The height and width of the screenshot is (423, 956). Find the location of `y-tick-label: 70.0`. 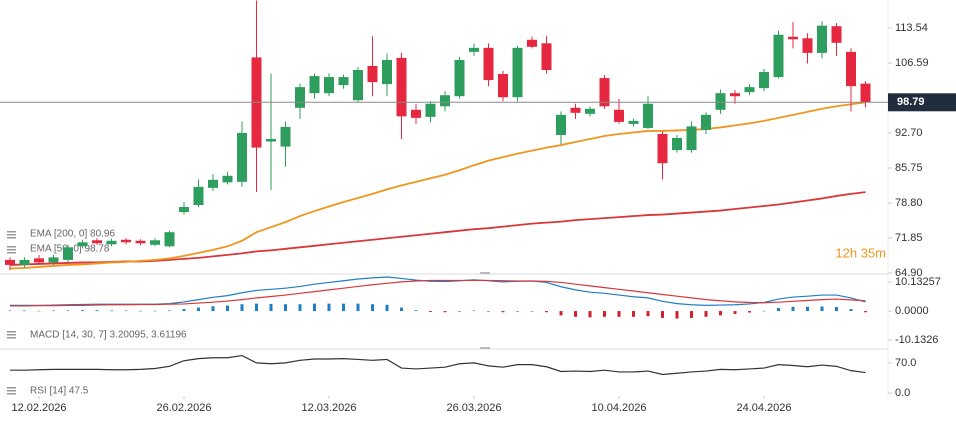

y-tick-label: 70.0 is located at coordinates (905, 363).